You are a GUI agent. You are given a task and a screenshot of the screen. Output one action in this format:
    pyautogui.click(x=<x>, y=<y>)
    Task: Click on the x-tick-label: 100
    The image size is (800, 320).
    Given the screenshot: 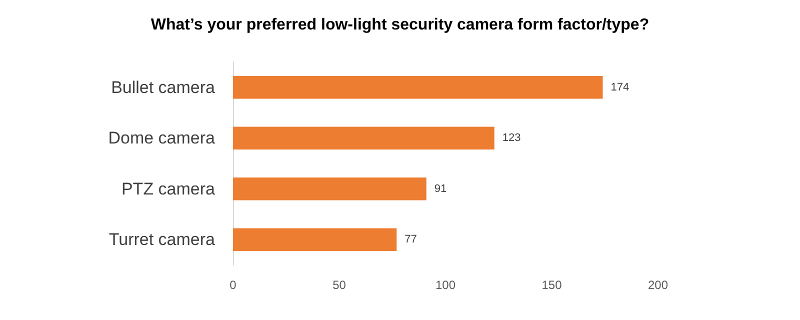 What is the action you would take?
    pyautogui.click(x=445, y=285)
    